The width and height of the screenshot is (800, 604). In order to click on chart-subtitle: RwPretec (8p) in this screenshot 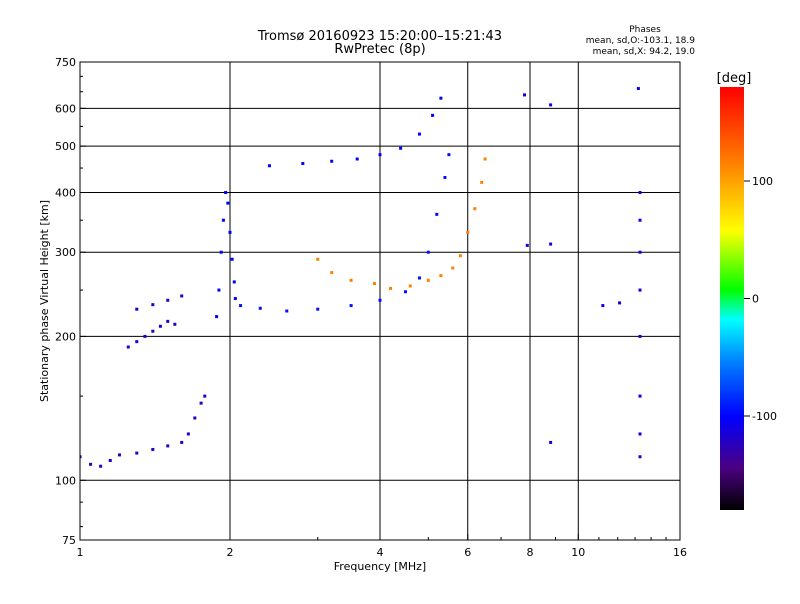, I will do `click(379, 49)`.